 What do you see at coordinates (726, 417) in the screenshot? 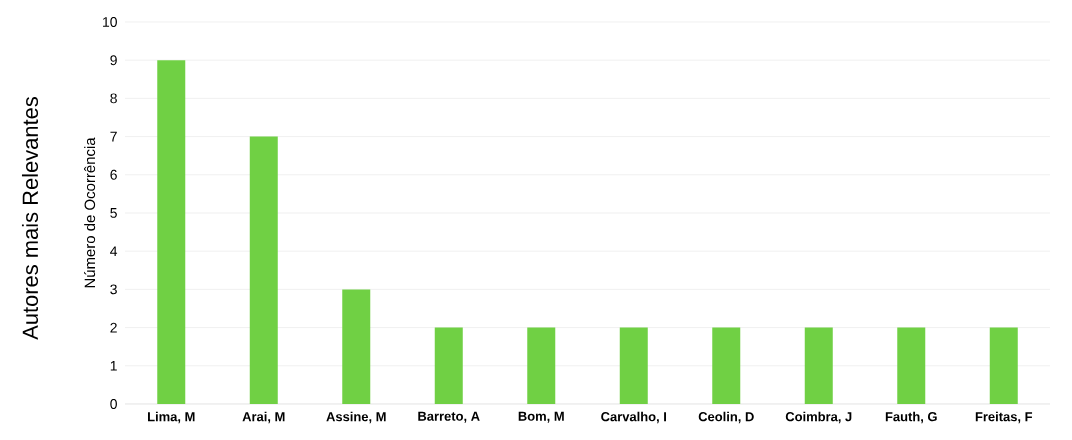
I see `x-tick-label: Ceolin, D` at bounding box center [726, 417].